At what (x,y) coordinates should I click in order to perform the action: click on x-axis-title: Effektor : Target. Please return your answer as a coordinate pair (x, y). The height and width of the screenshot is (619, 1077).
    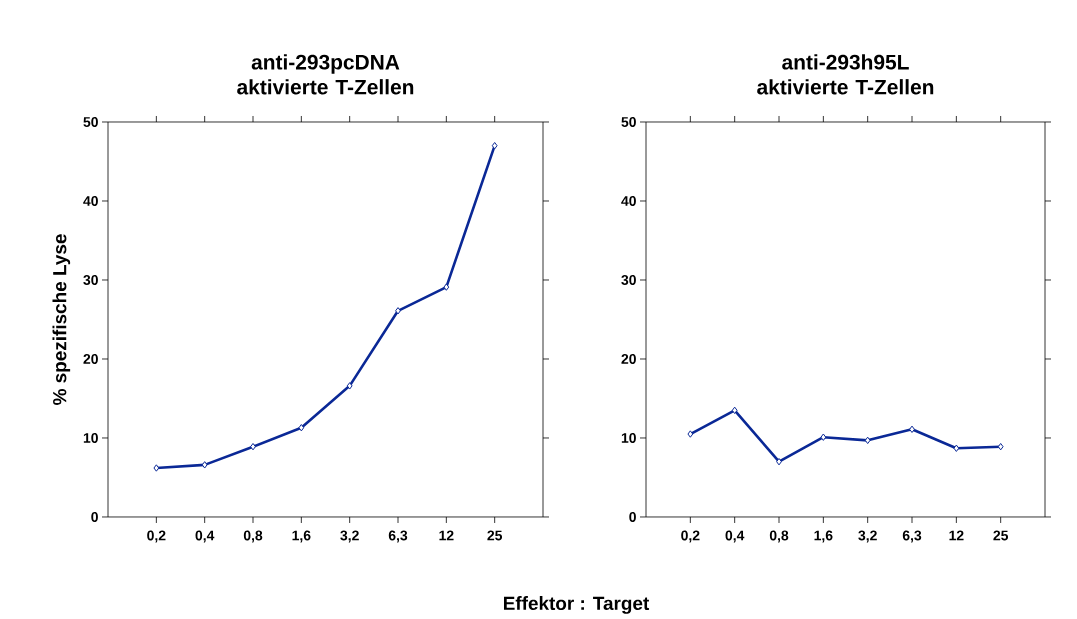
    Looking at the image, I should click on (577, 605).